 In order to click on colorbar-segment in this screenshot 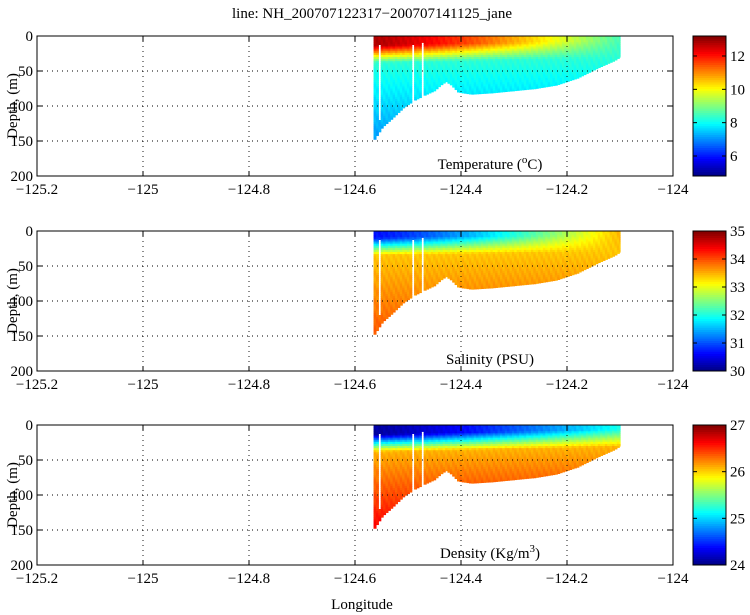, I will do `click(709, 153)`.